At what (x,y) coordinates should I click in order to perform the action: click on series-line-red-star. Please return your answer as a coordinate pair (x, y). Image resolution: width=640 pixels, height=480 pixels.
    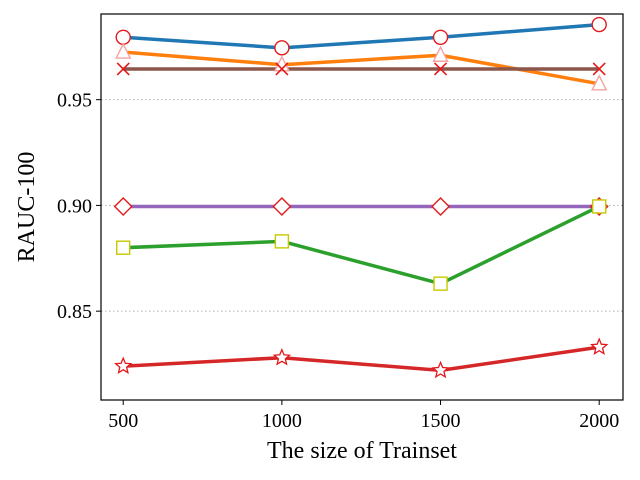
    Looking at the image, I should click on (361, 359).